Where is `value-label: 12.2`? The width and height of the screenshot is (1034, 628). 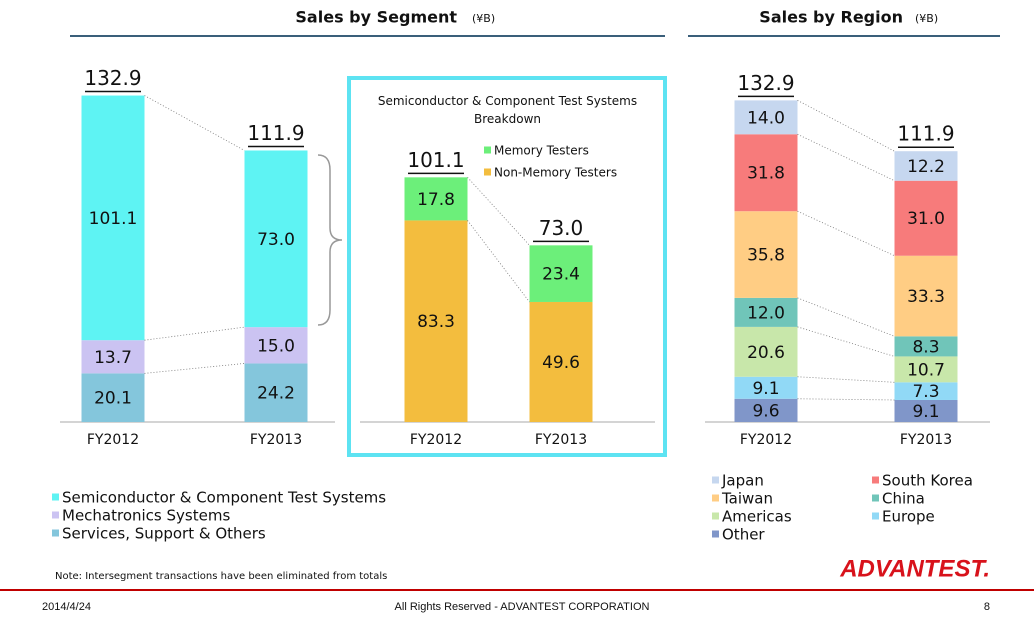
value-label: 12.2 is located at coordinates (926, 167).